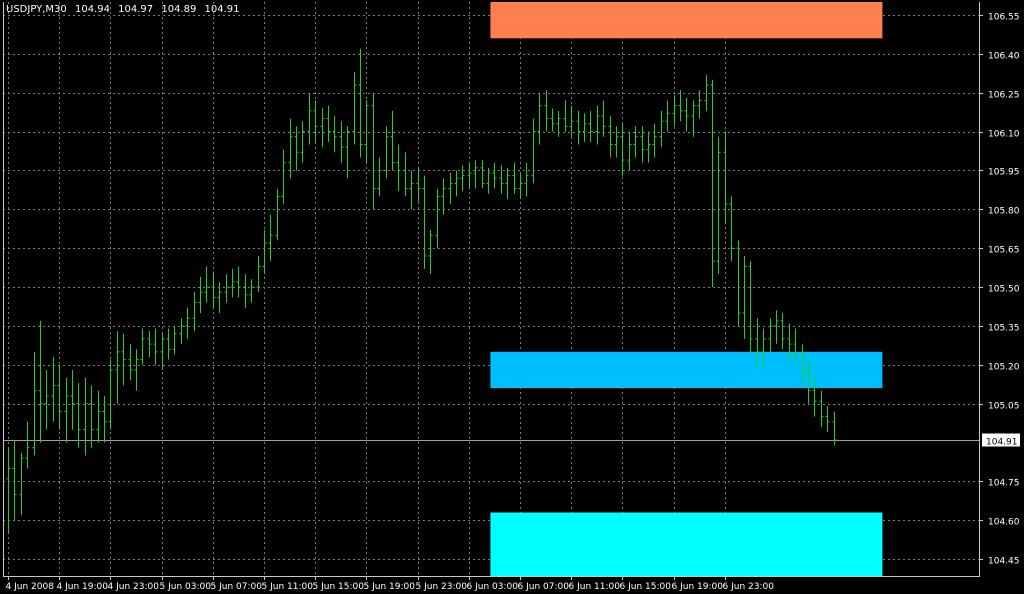 The width and height of the screenshot is (1024, 594). I want to click on x-tick-label: 6 Jun 11:00, so click(595, 587).